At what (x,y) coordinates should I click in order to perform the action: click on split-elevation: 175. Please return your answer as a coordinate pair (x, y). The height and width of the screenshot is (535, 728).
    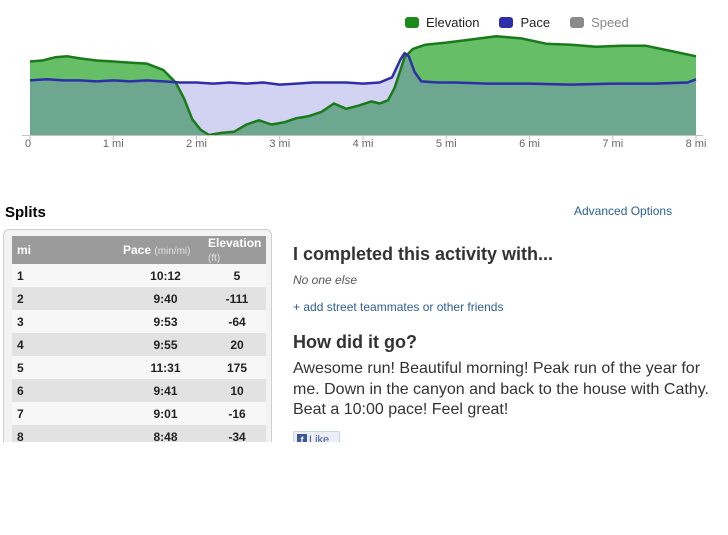
    Looking at the image, I should click on (237, 367).